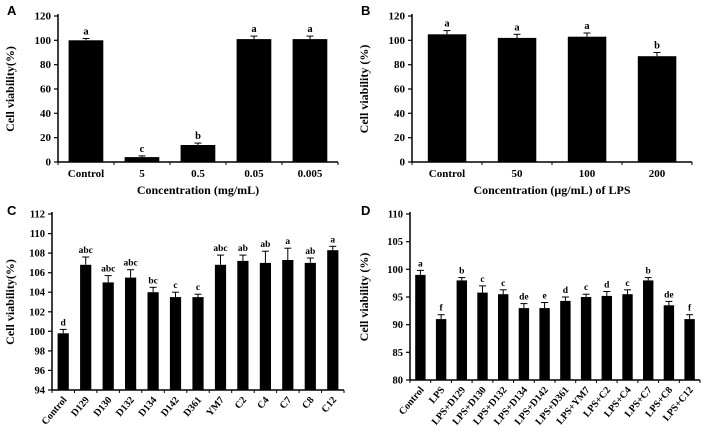 The height and width of the screenshot is (442, 708). Describe the element at coordinates (40, 351) in the screenshot. I see `svg-text: 98` at that location.